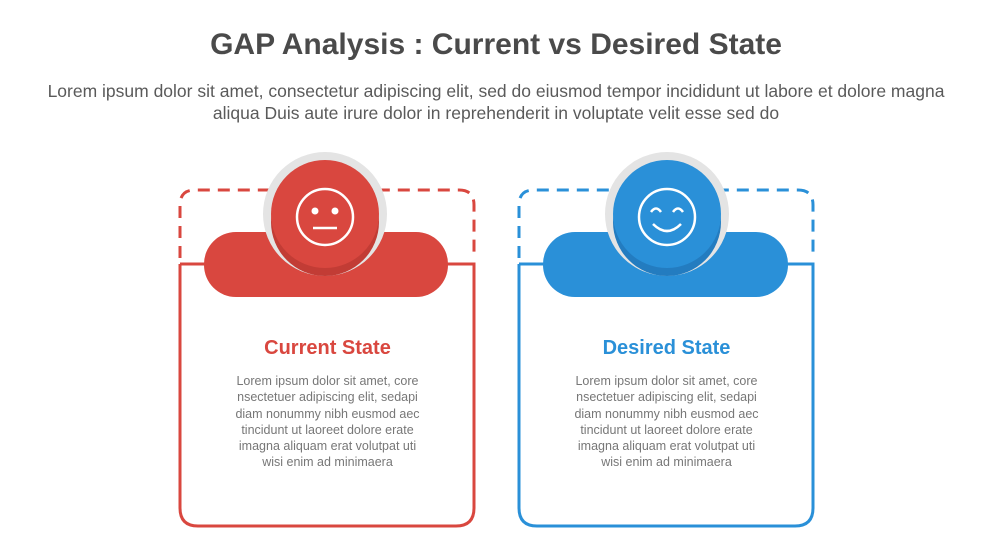  I want to click on card-title-desired: Desired State, so click(666, 348).